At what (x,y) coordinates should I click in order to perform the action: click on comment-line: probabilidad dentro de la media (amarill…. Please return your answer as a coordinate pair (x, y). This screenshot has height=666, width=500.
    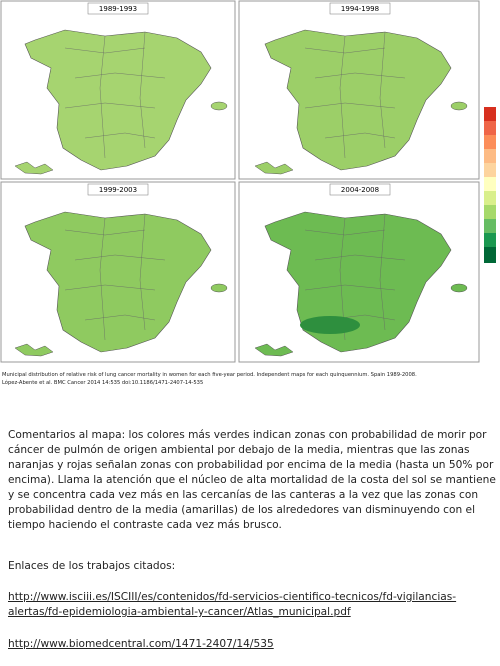
    Looking at the image, I should click on (242, 510).